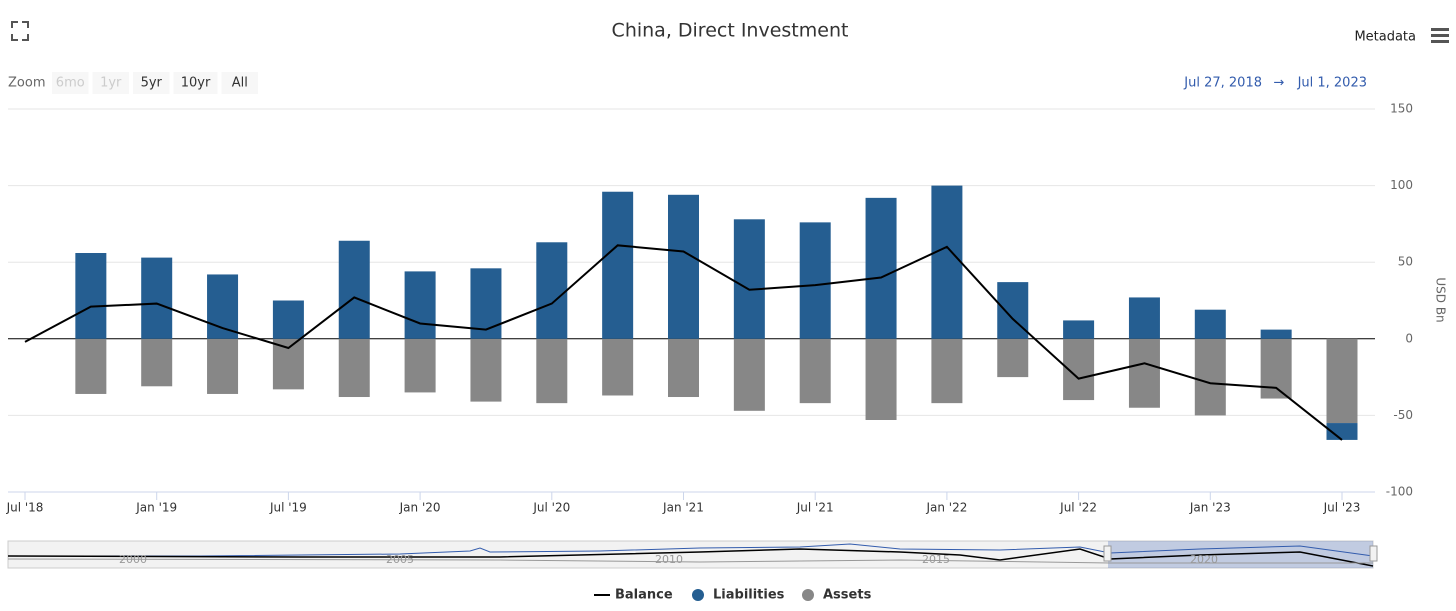 The image size is (1456, 611). What do you see at coordinates (749, 595) in the screenshot?
I see `legend-label: Liabilities` at bounding box center [749, 595].